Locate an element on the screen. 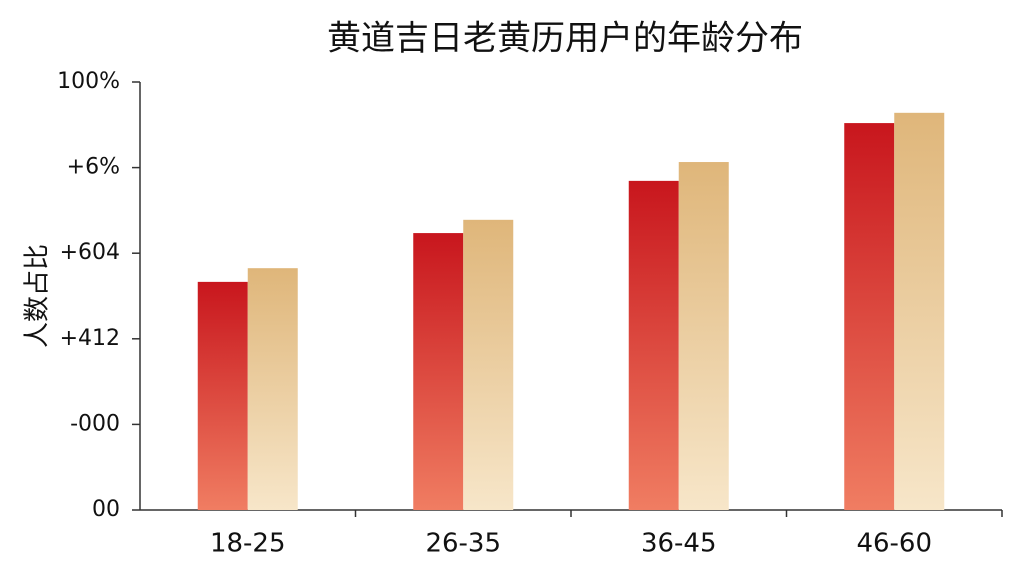 The width and height of the screenshot is (1024, 576). y-tick-label: 100% is located at coordinates (88, 81).